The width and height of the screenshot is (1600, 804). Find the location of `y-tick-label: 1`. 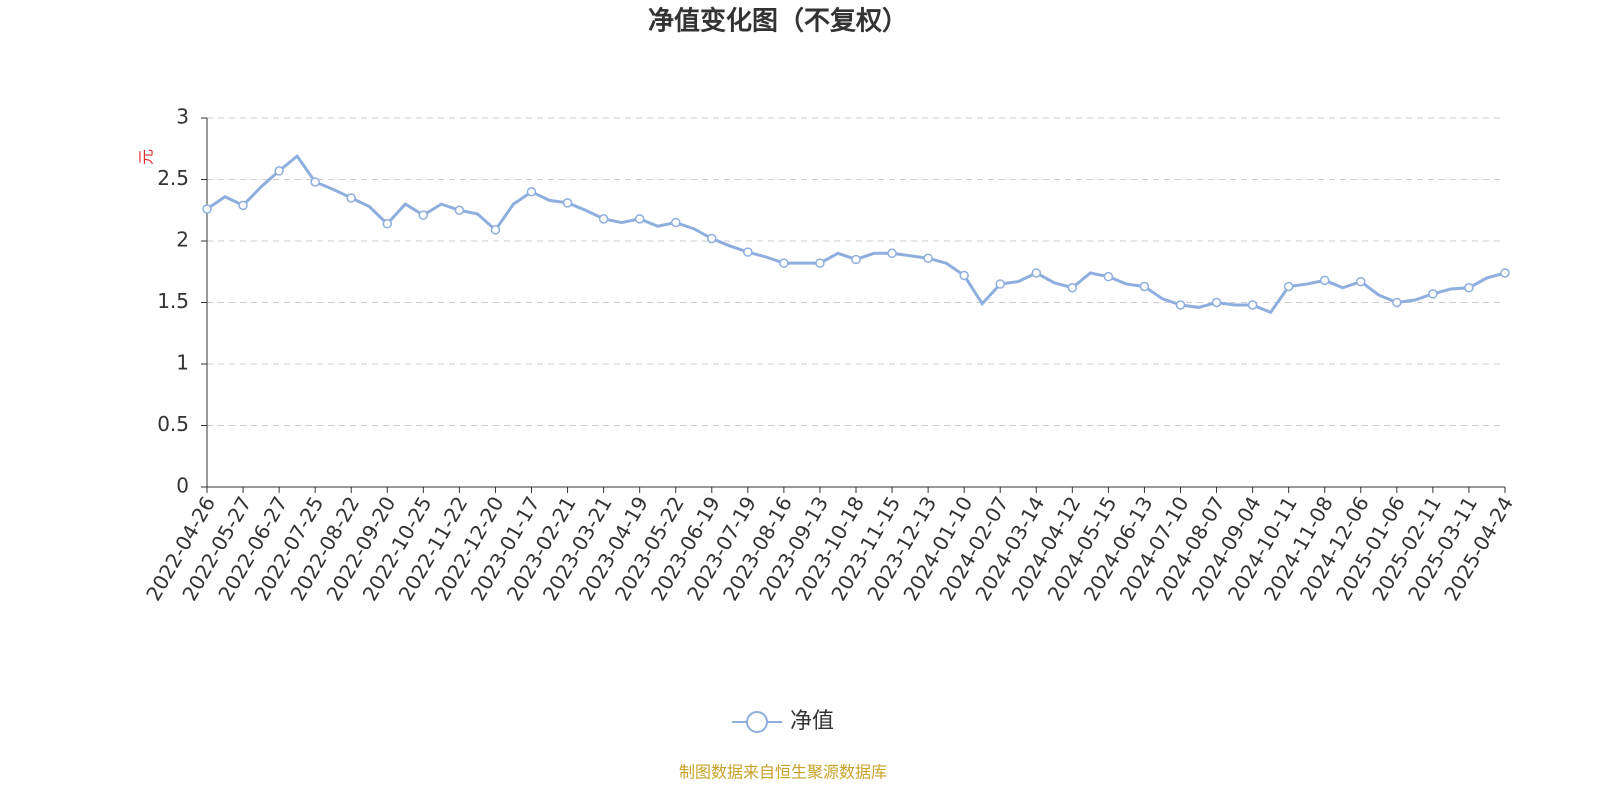

y-tick-label: 1 is located at coordinates (182, 363).